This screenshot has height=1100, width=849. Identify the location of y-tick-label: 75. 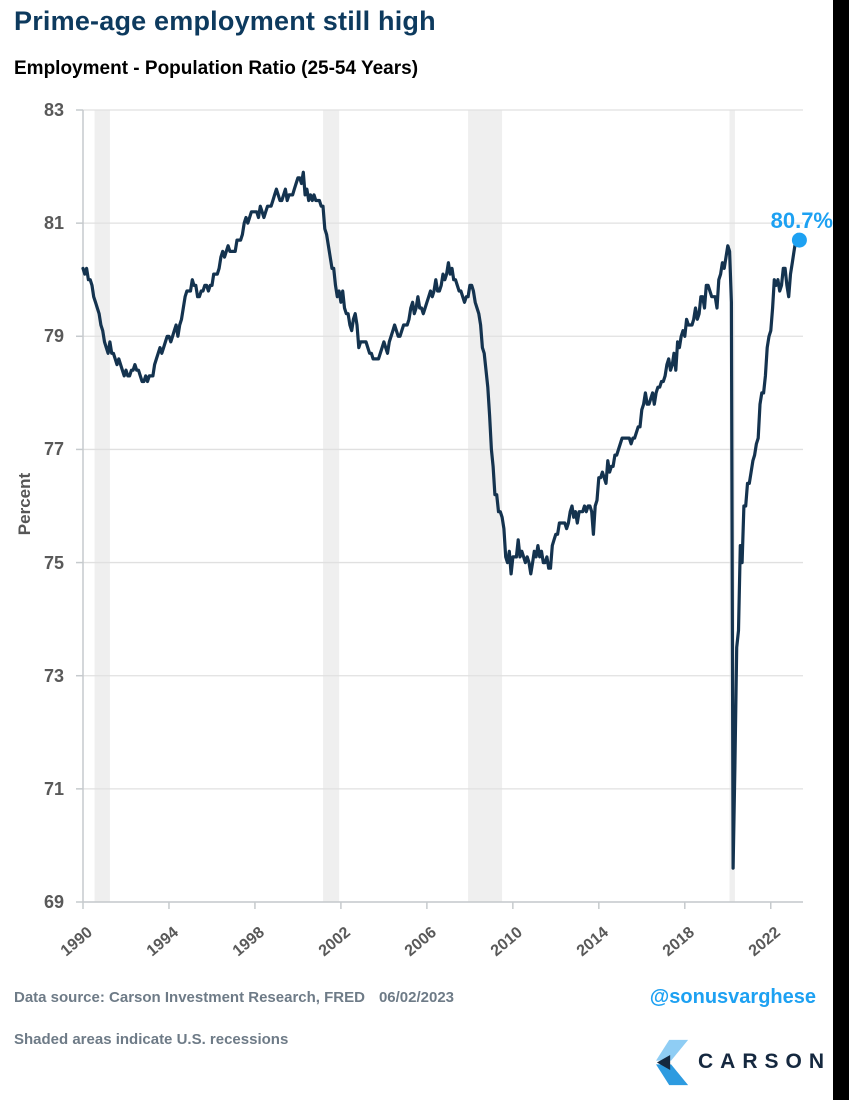
(53, 562).